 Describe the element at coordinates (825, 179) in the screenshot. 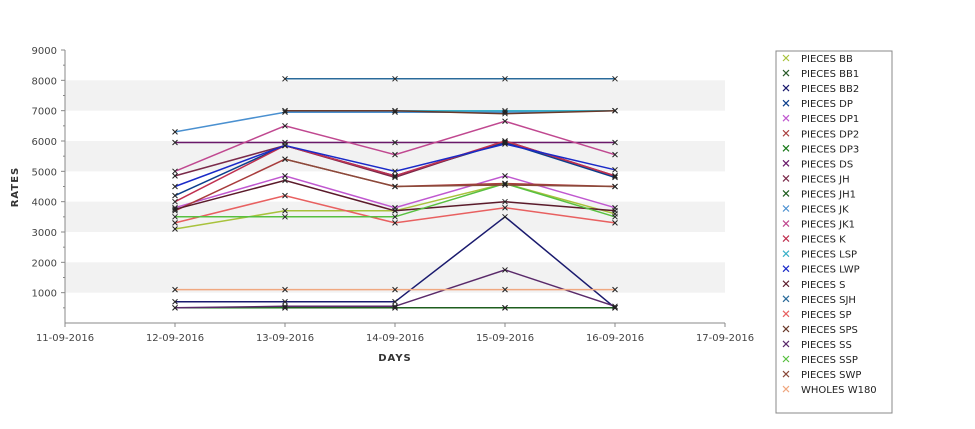

I see `legend-label: PIECES JH` at that location.